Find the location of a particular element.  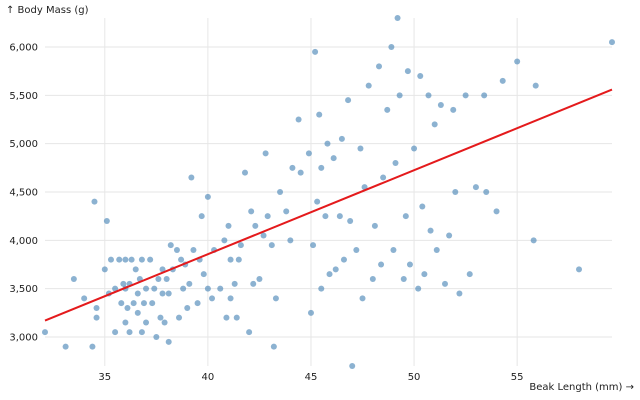

y-tick-label: 6,000 is located at coordinates (23, 48).